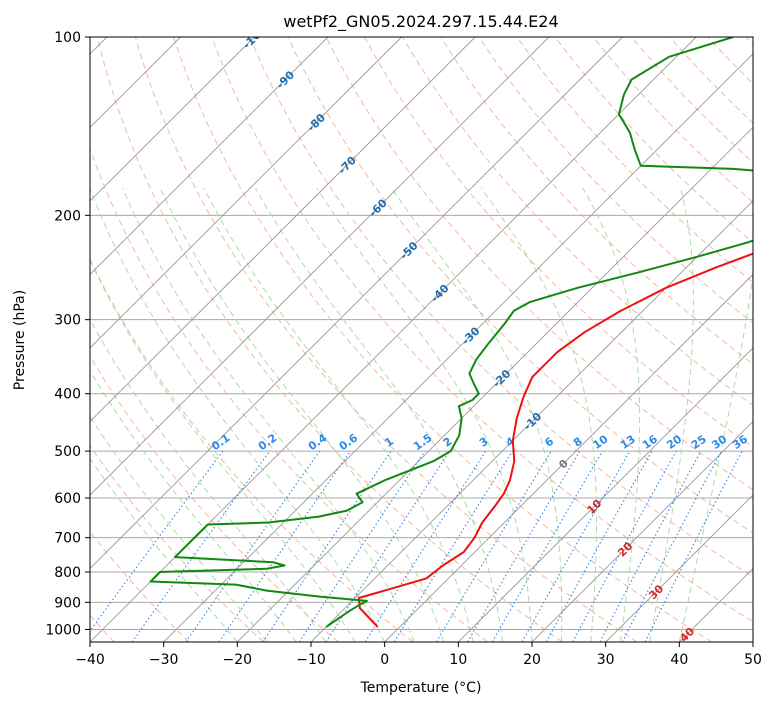 This screenshot has width=775, height=708. Describe the element at coordinates (740, 442) in the screenshot. I see `mixing-ratio-label: 36` at that location.